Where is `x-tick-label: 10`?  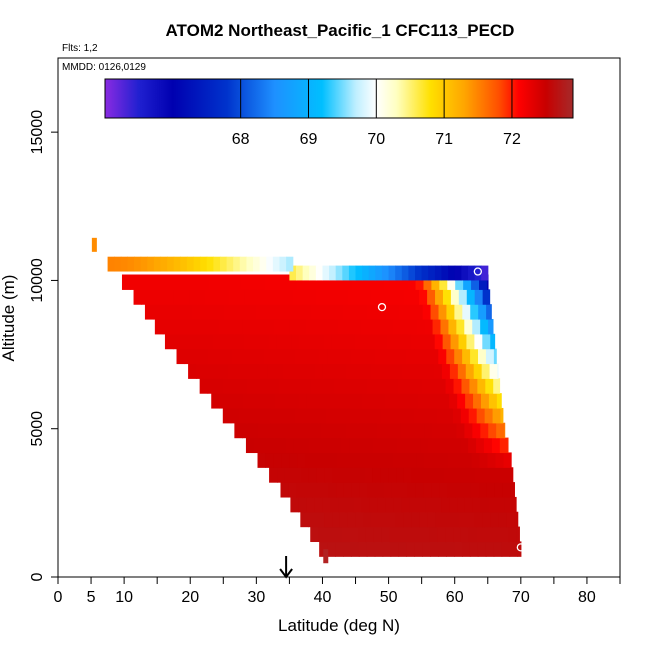 x-tick-label: 10 is located at coordinates (124, 597).